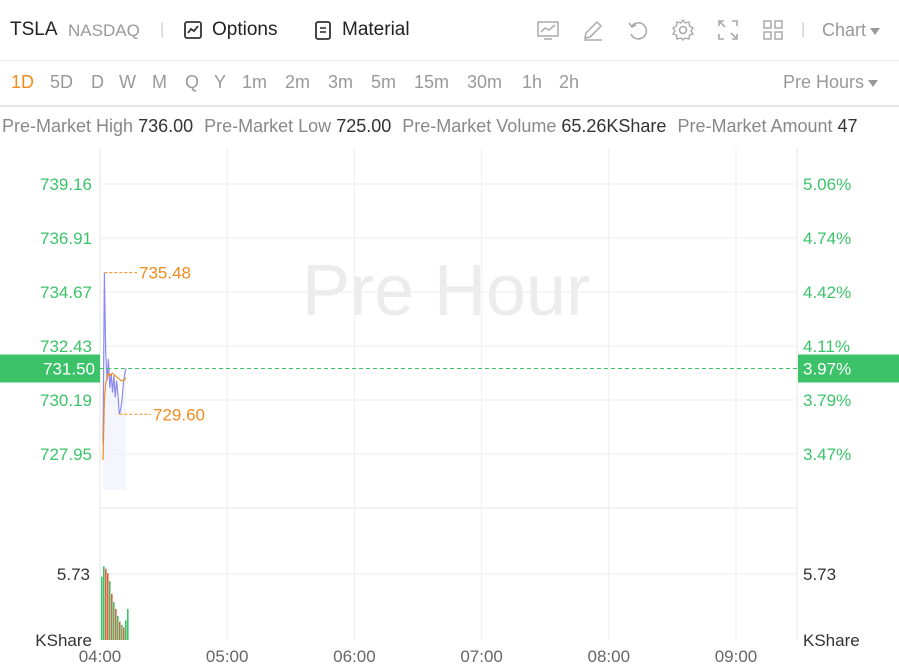 The image size is (899, 669). Describe the element at coordinates (569, 82) in the screenshot. I see `timeframe-2h: 2h` at that location.